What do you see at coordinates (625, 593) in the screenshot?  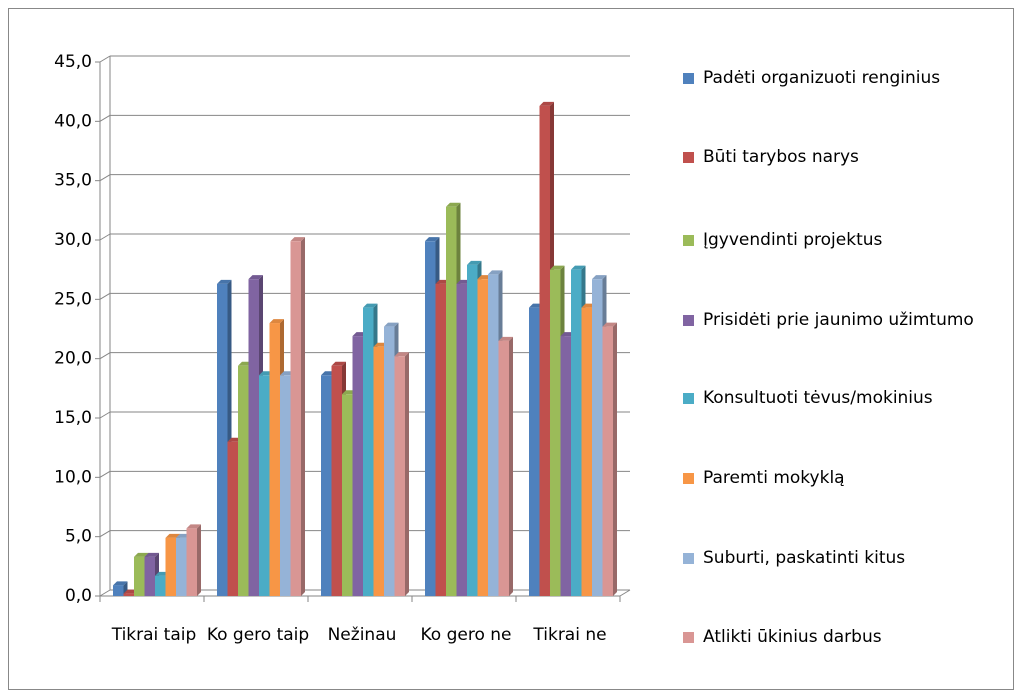 I see `x-axis-side` at bounding box center [625, 593].